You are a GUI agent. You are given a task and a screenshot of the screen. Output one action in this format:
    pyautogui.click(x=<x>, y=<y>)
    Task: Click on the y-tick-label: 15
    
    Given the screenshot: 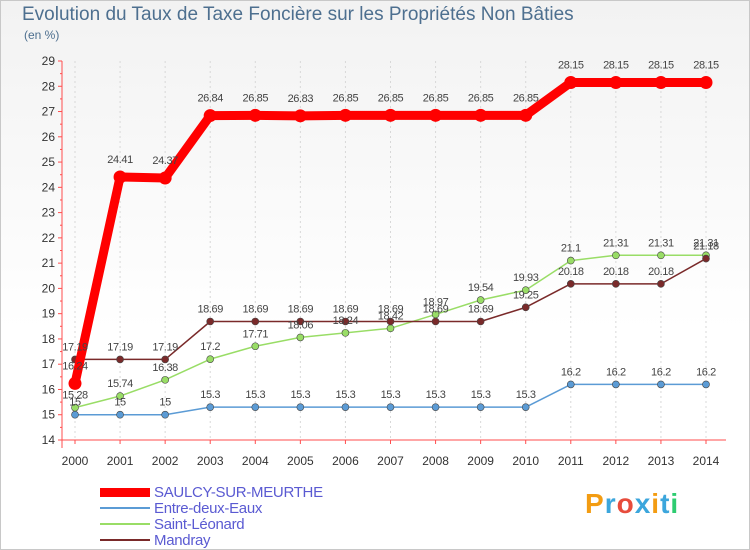 What is the action you would take?
    pyautogui.click(x=49, y=415)
    